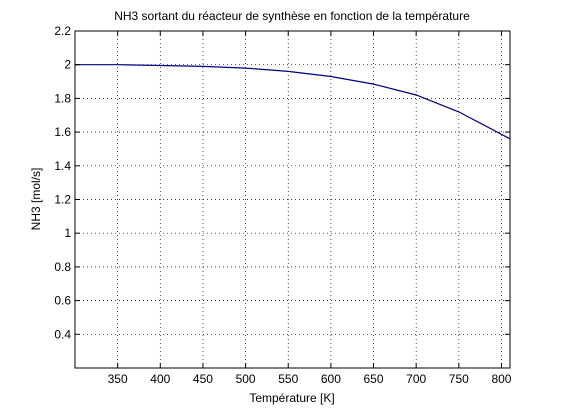 This screenshot has width=561, height=414. I want to click on y-tick-label: 1.6, so click(62, 132).